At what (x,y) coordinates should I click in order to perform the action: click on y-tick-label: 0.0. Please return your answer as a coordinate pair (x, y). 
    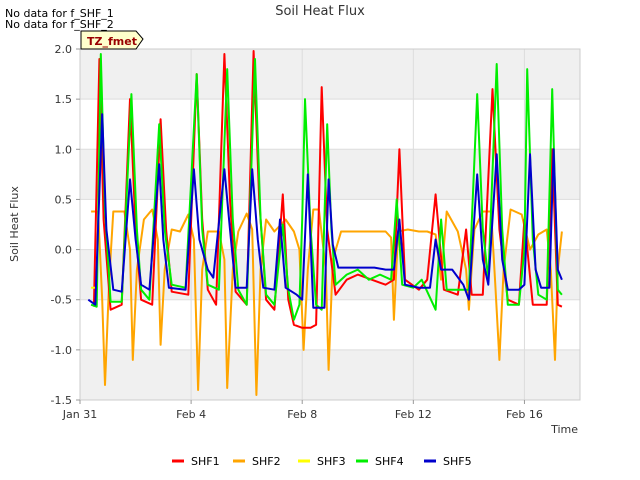
    Looking at the image, I should click on (64, 250).